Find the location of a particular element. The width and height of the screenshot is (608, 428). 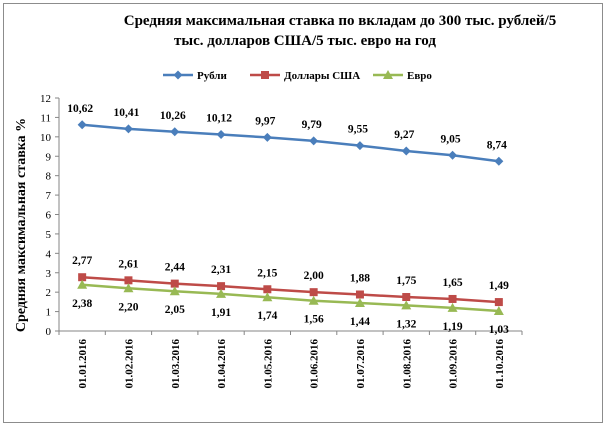

data-label: 2,61 is located at coordinates (128, 264).